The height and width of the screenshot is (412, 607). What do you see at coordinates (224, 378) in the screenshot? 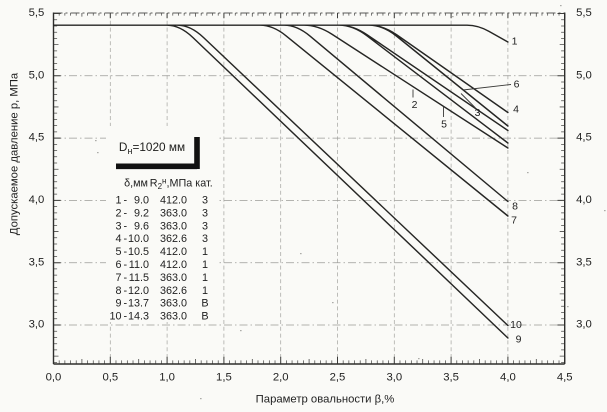
I see `svg-text: 1,5` at bounding box center [224, 378].